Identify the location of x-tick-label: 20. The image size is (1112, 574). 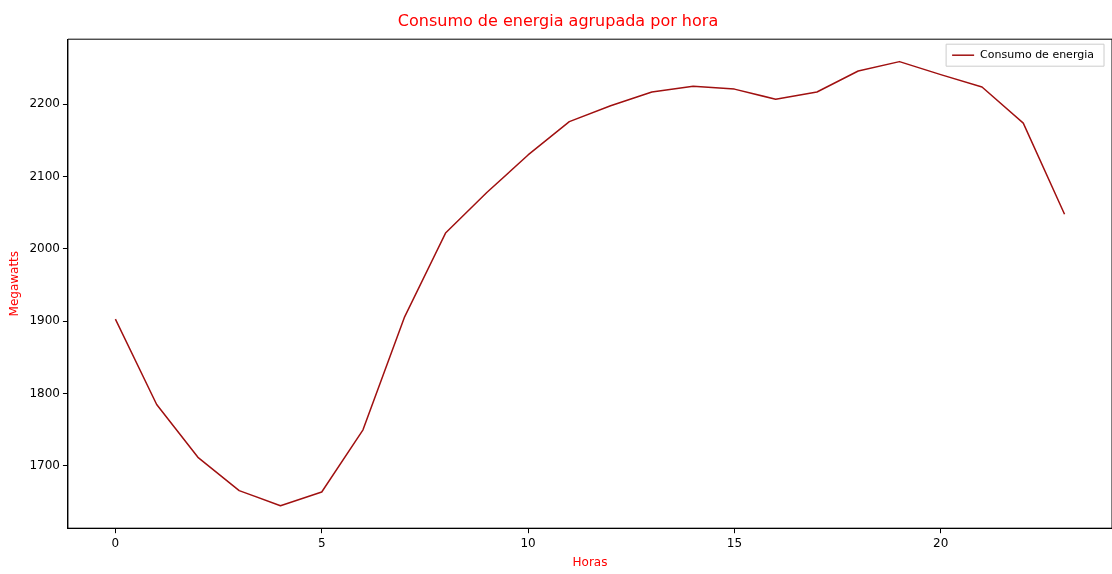
(941, 542).